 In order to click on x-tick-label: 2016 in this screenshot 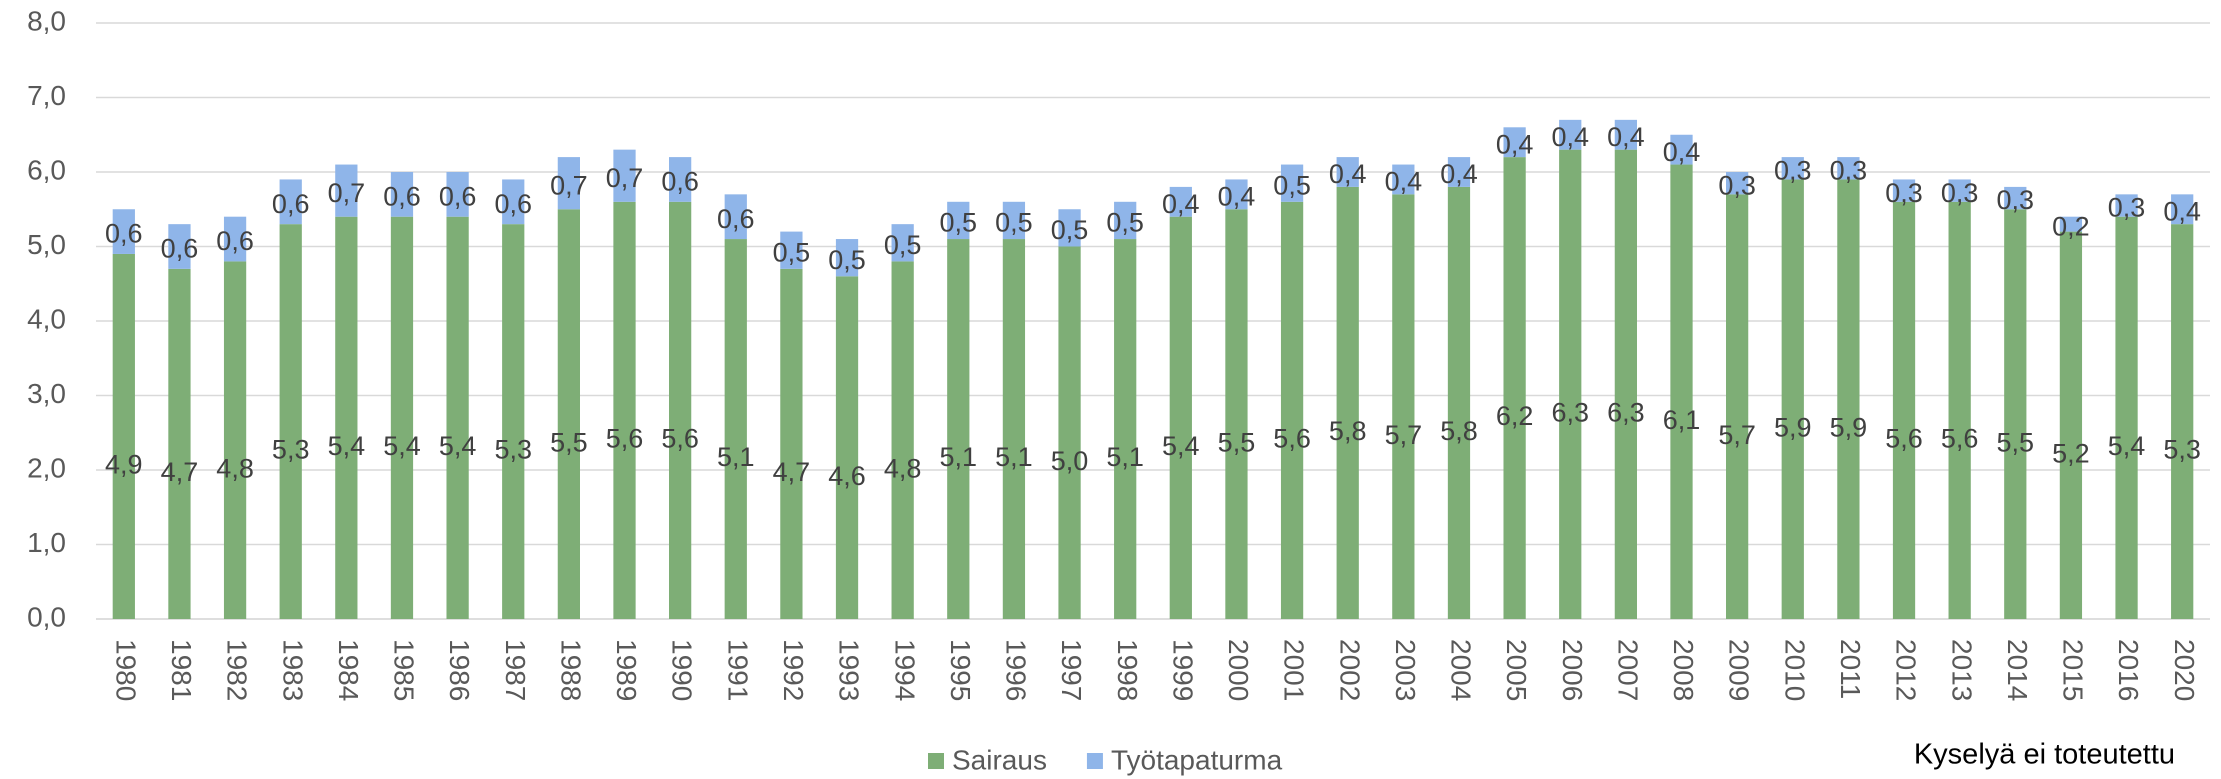, I will do `click(2128, 670)`.